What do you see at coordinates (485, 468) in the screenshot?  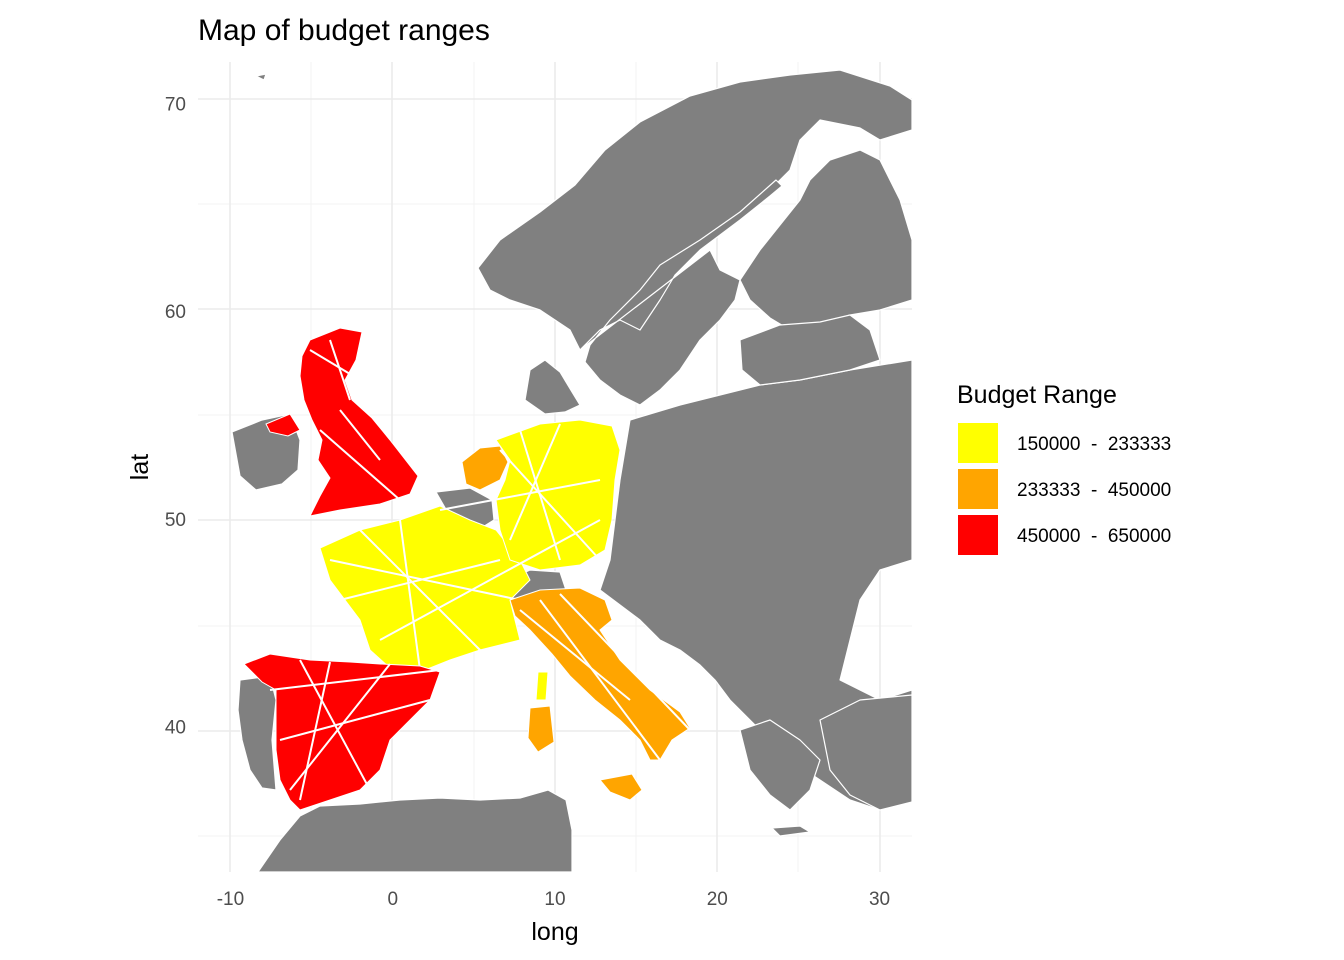 I see `region-netherlands` at bounding box center [485, 468].